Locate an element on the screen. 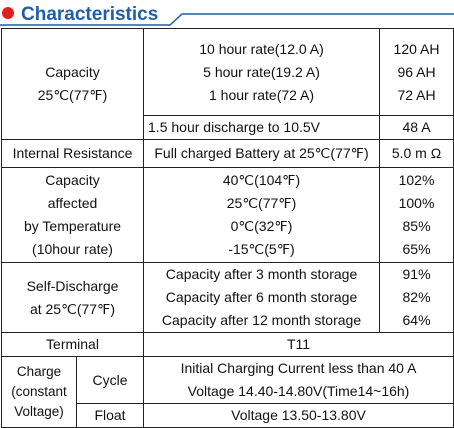 The width and height of the screenshot is (454, 428). text: 72 AH is located at coordinates (416, 94).